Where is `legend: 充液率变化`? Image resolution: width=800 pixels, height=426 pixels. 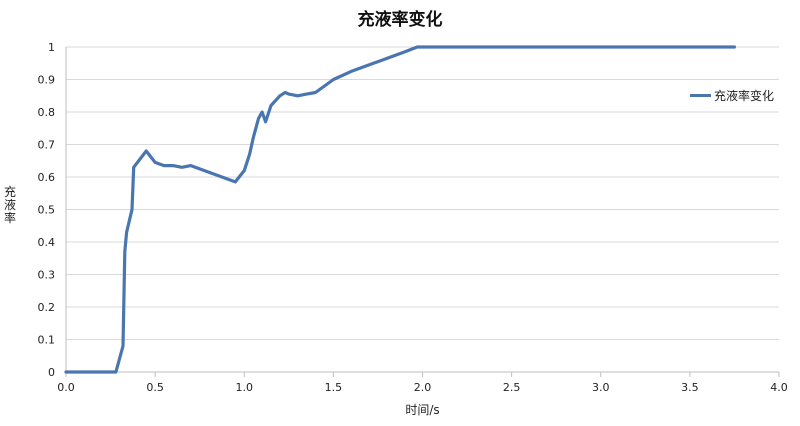 legend: 充液率变化 is located at coordinates (732, 95).